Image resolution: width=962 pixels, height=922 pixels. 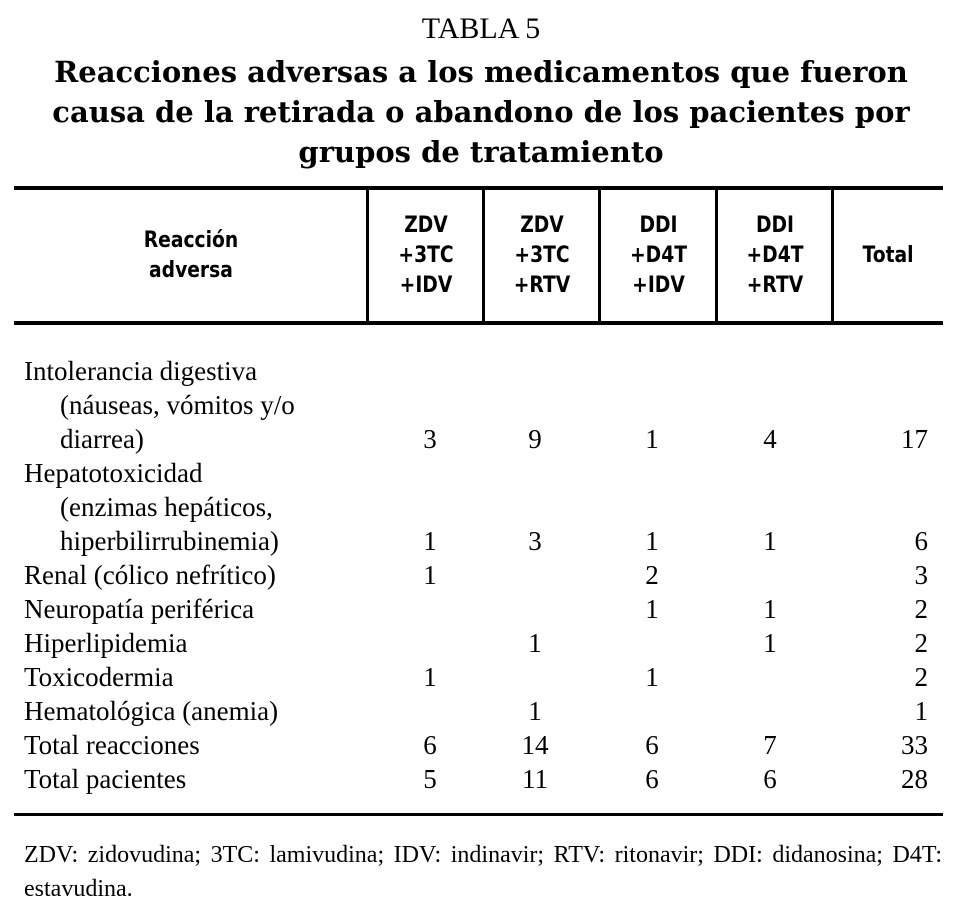 I want to click on row-label: Hematológica (anemia), so click(x=194, y=711).